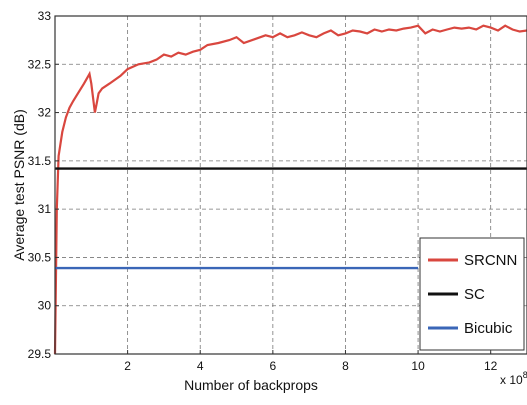 This screenshot has height=405, width=527. Describe the element at coordinates (43, 185) in the screenshot. I see `y-tick-labels: 29.5 30 30.5 31 31.5 32 32.5 33` at that location.